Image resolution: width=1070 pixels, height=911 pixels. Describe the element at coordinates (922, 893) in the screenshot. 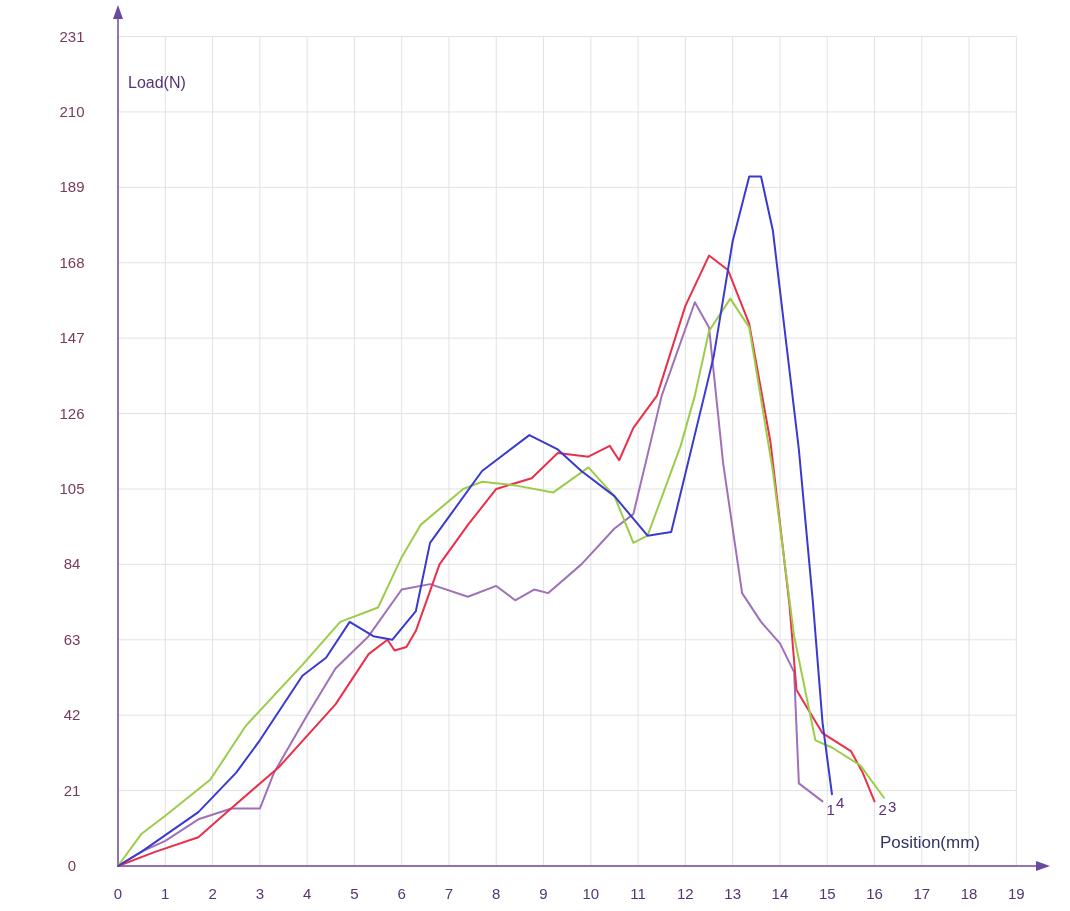

I see `x-tick-label: 17` at that location.